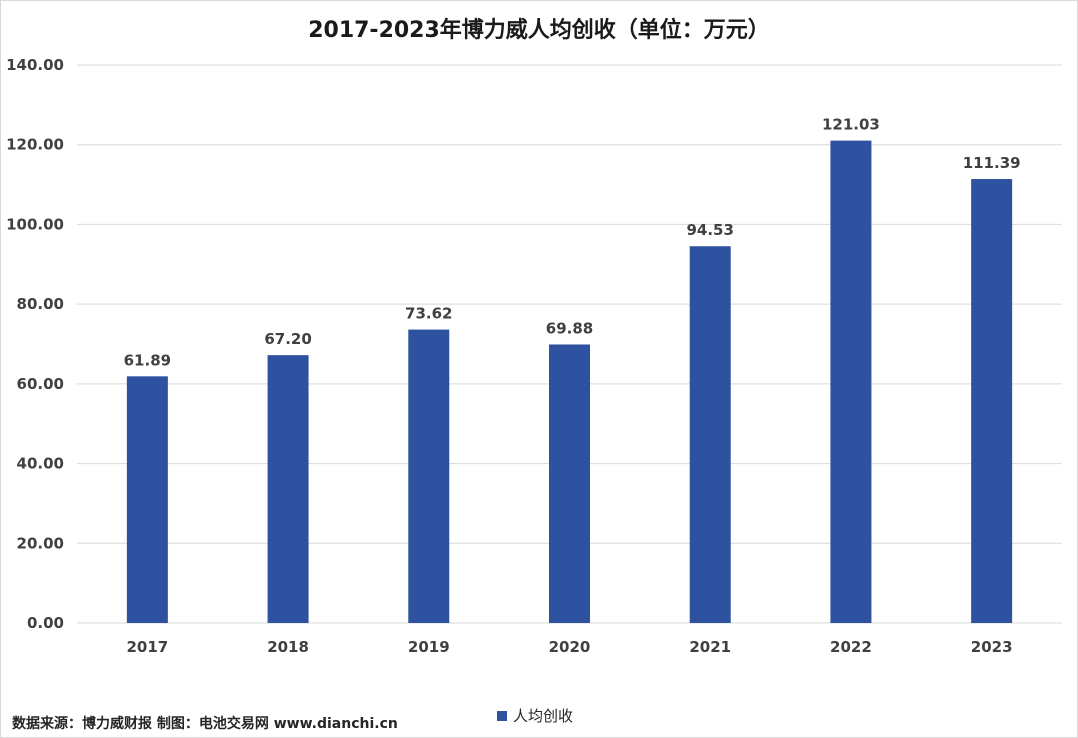 The width and height of the screenshot is (1078, 738). I want to click on chart-title: 2017-2023年博力威人均创收（单位：万元）, so click(539, 30).